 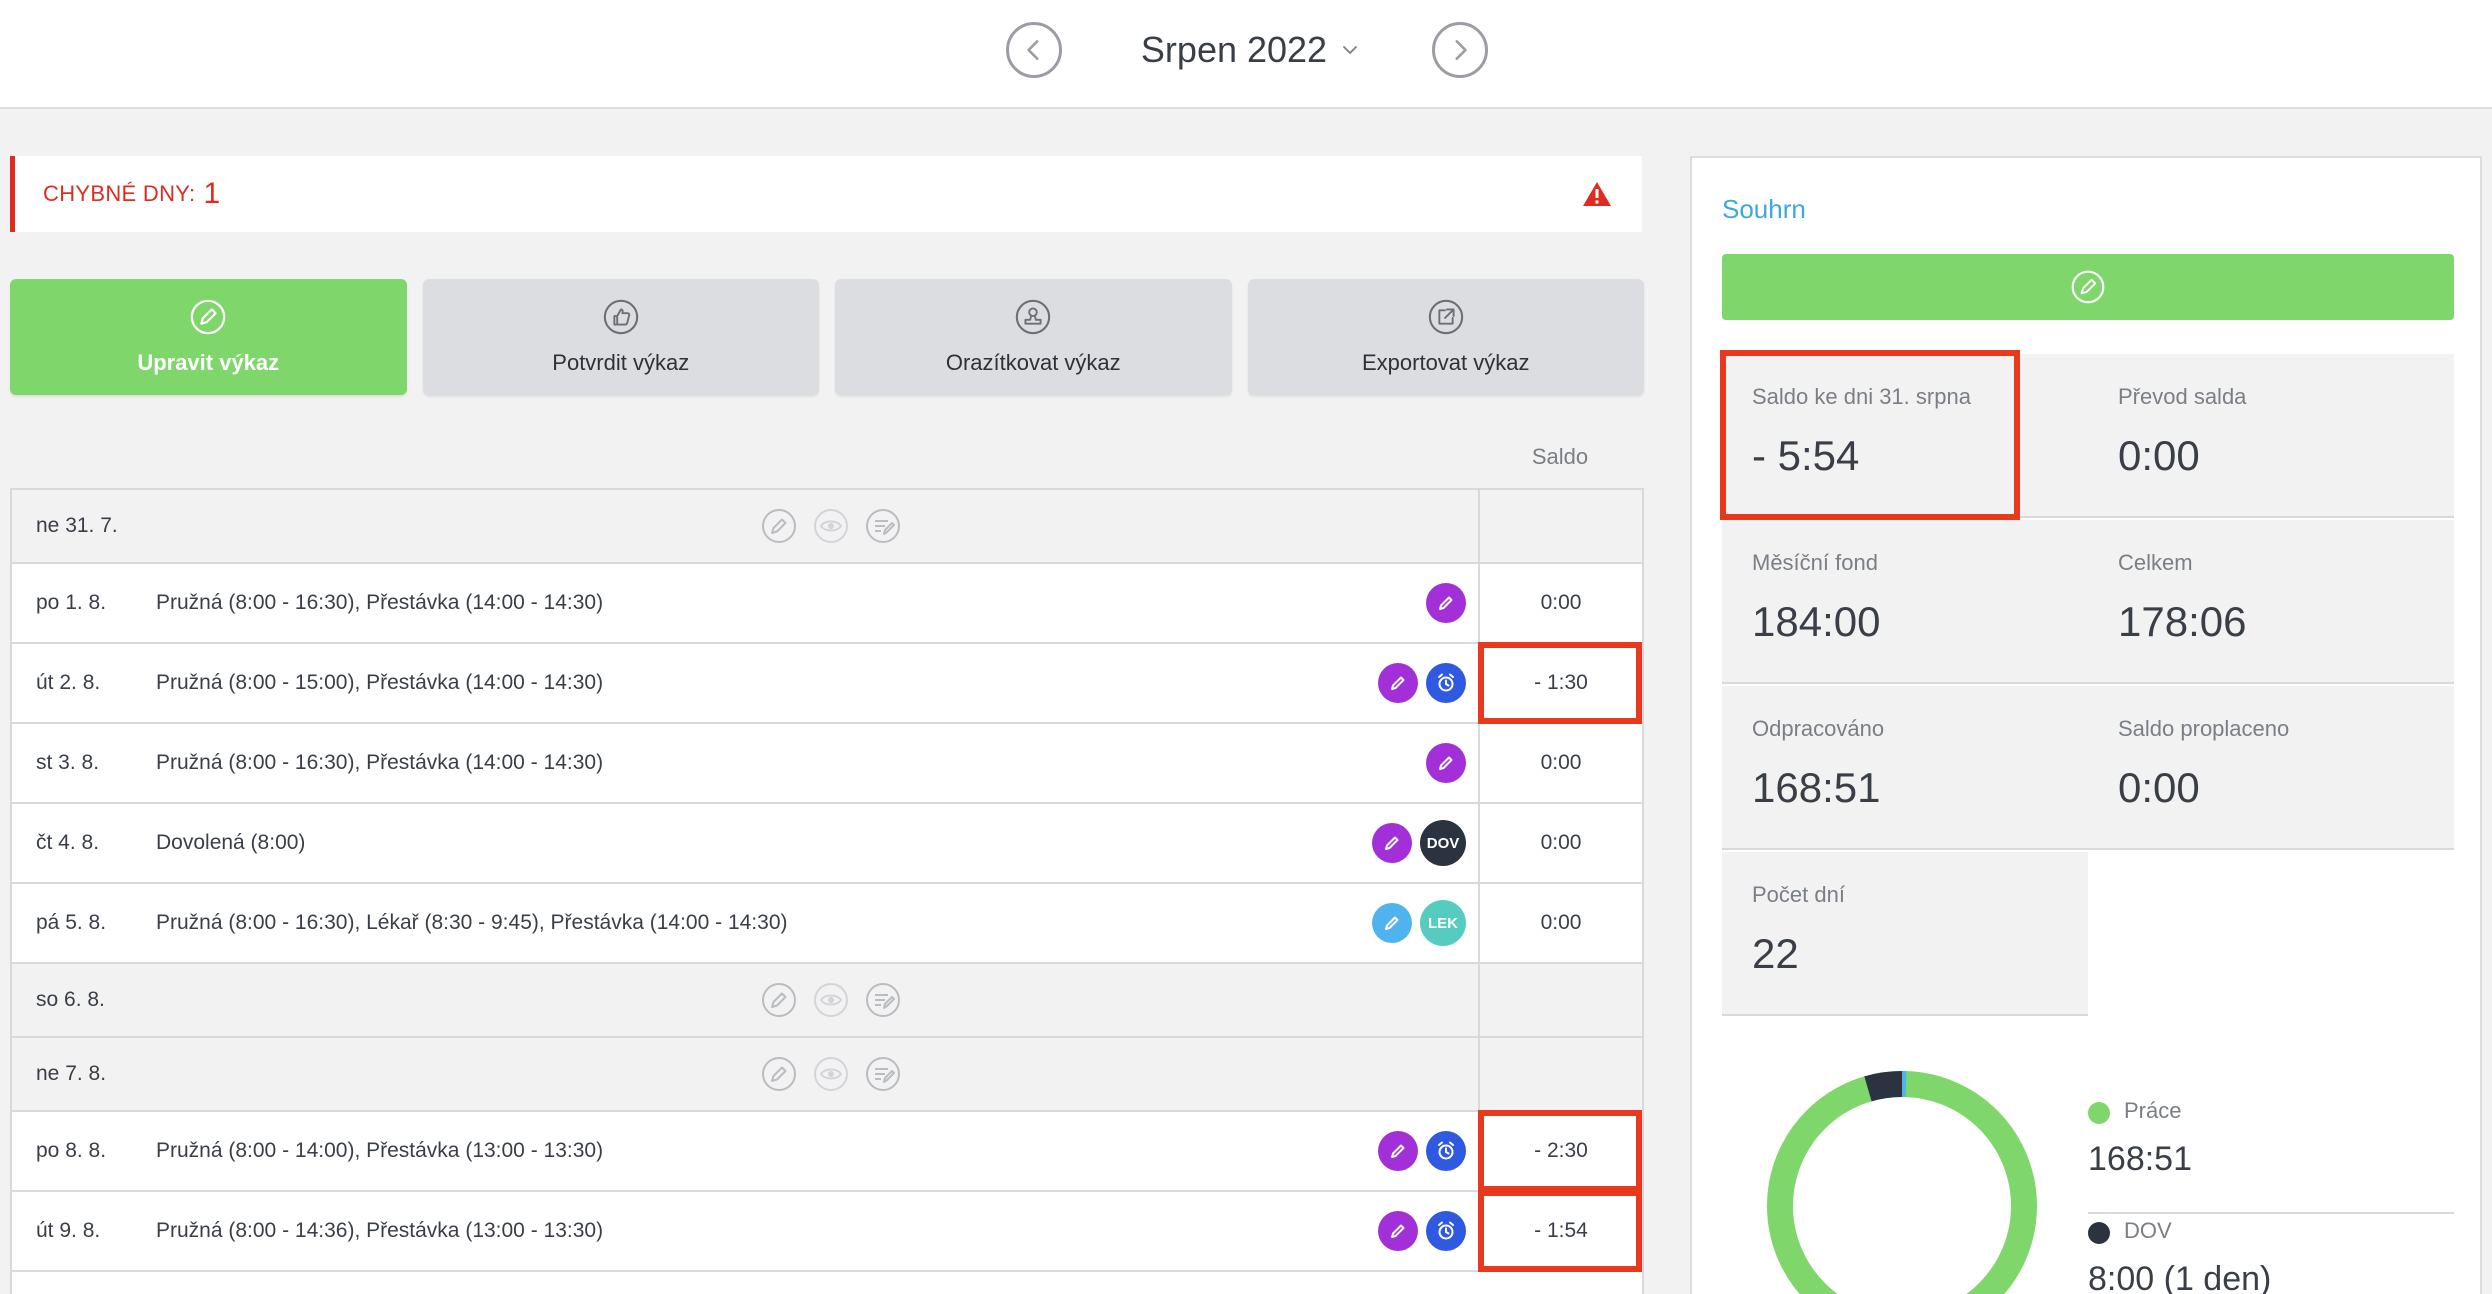 I want to click on chevron-left-icon, so click(x=1033, y=50).